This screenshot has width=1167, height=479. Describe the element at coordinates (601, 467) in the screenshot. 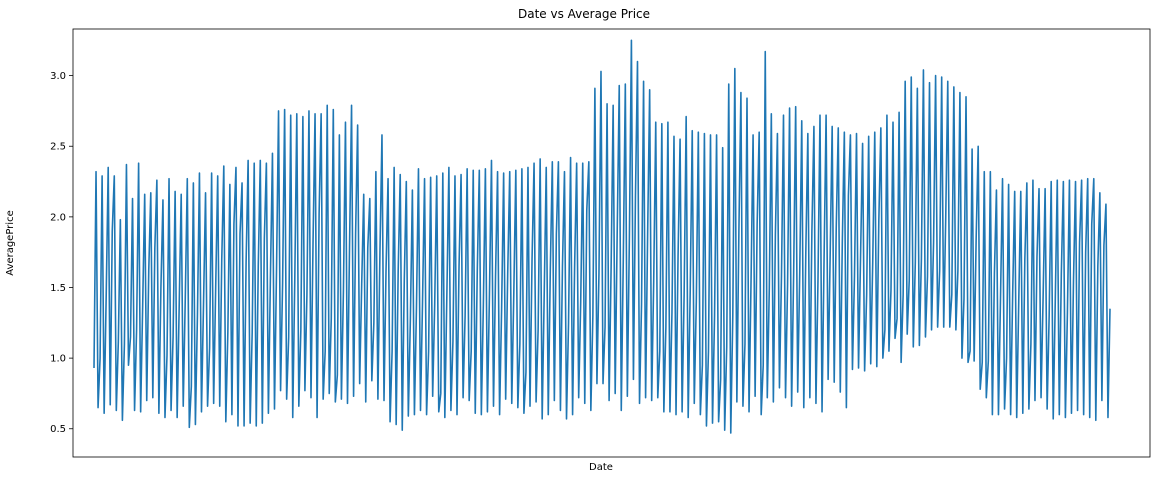

I see `x-axis-label: Date` at that location.